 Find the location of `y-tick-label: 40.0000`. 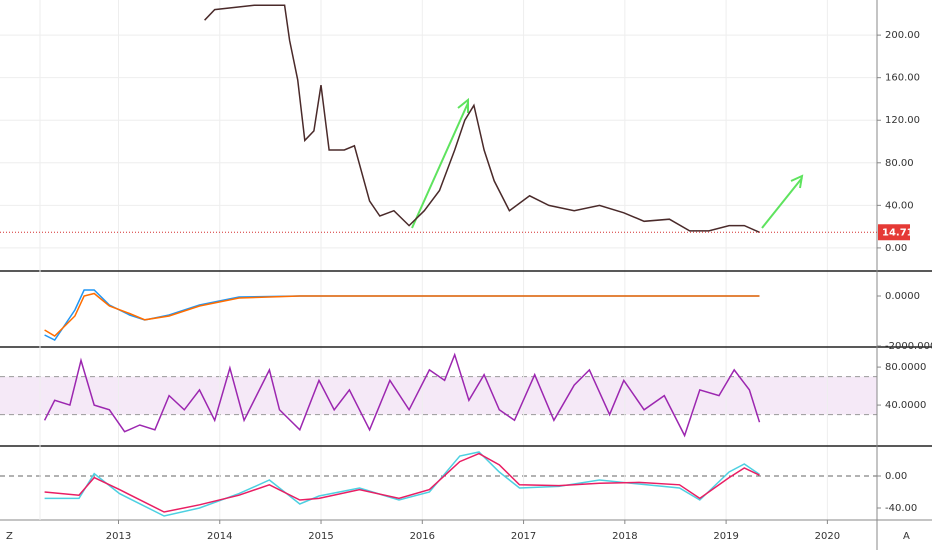

y-tick-label: 40.0000 is located at coordinates (905, 405).